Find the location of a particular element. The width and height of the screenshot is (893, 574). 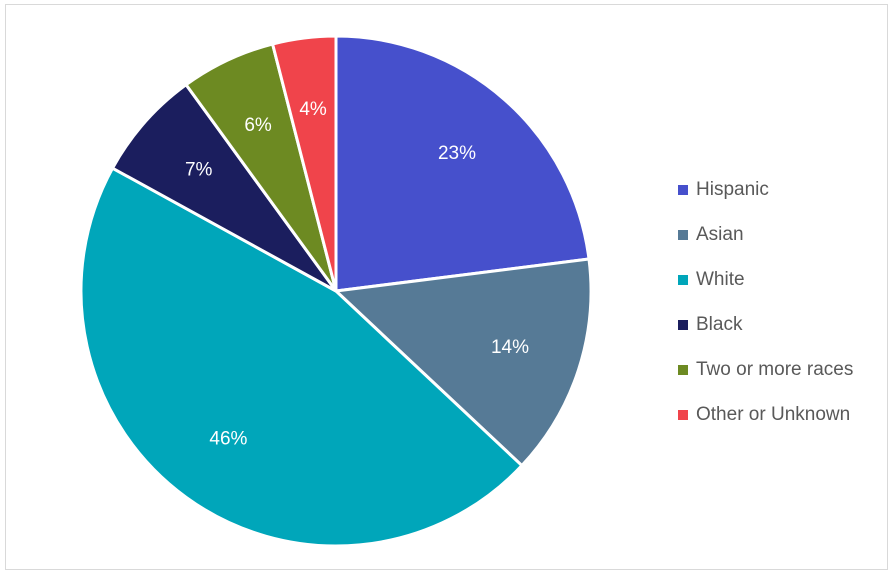

data-label-two-or-more-races: 6% is located at coordinates (258, 125).